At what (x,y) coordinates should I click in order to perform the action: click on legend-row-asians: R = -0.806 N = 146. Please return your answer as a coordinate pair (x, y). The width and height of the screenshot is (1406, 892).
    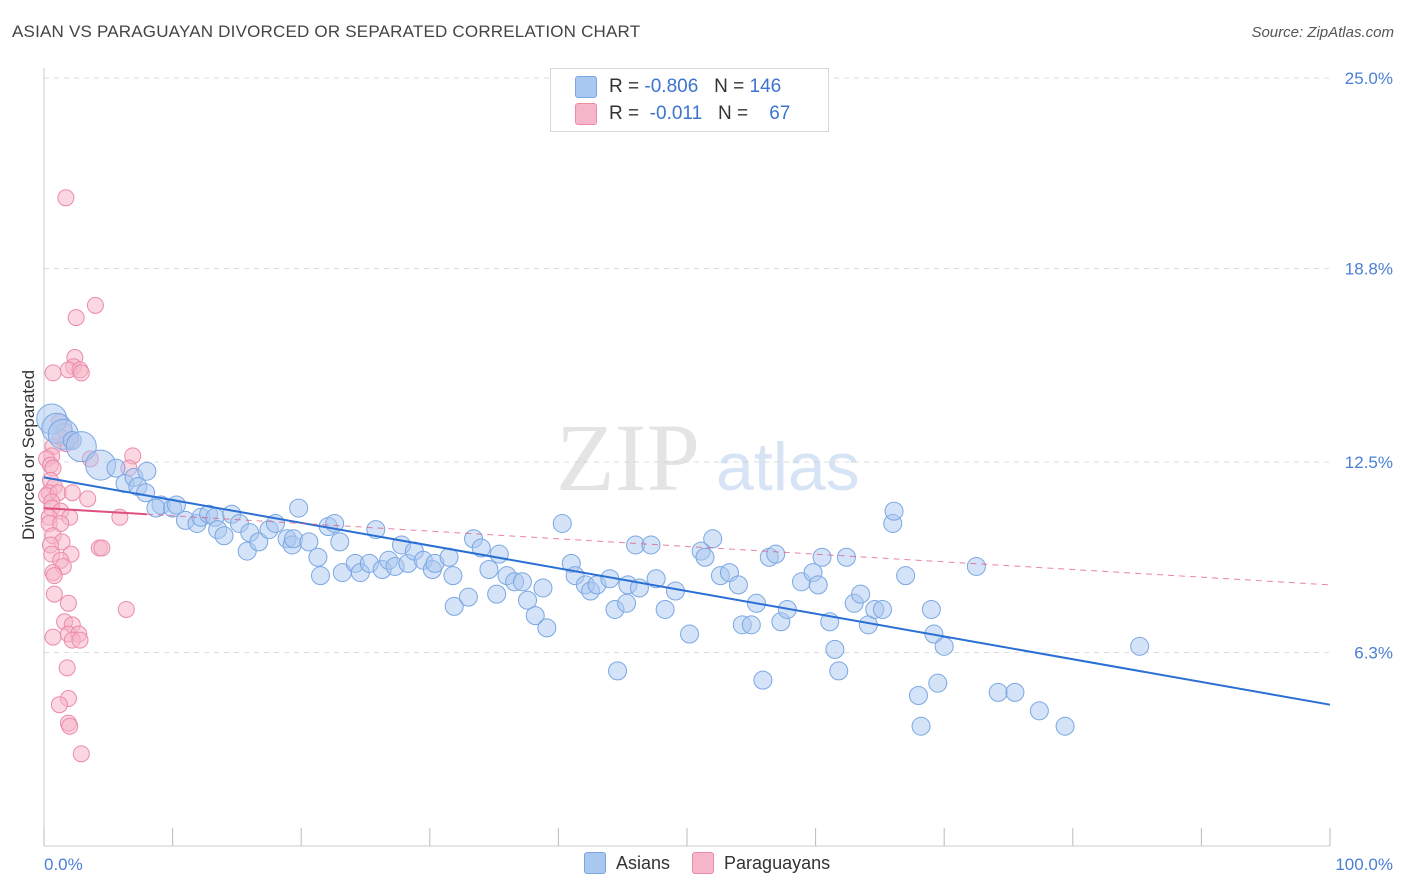
    Looking at the image, I should click on (678, 87).